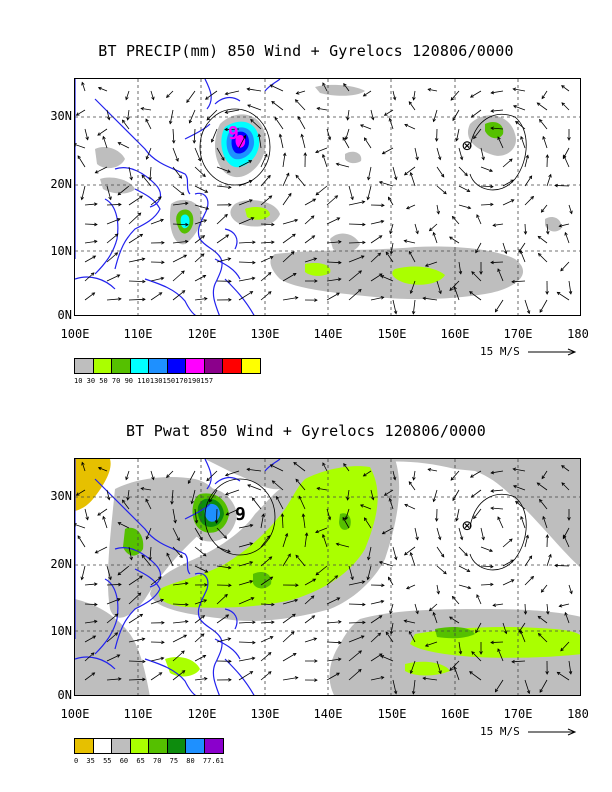 The width and height of the screenshot is (612, 792). I want to click on lat-label-20n-bottom: 20N, so click(61, 564).